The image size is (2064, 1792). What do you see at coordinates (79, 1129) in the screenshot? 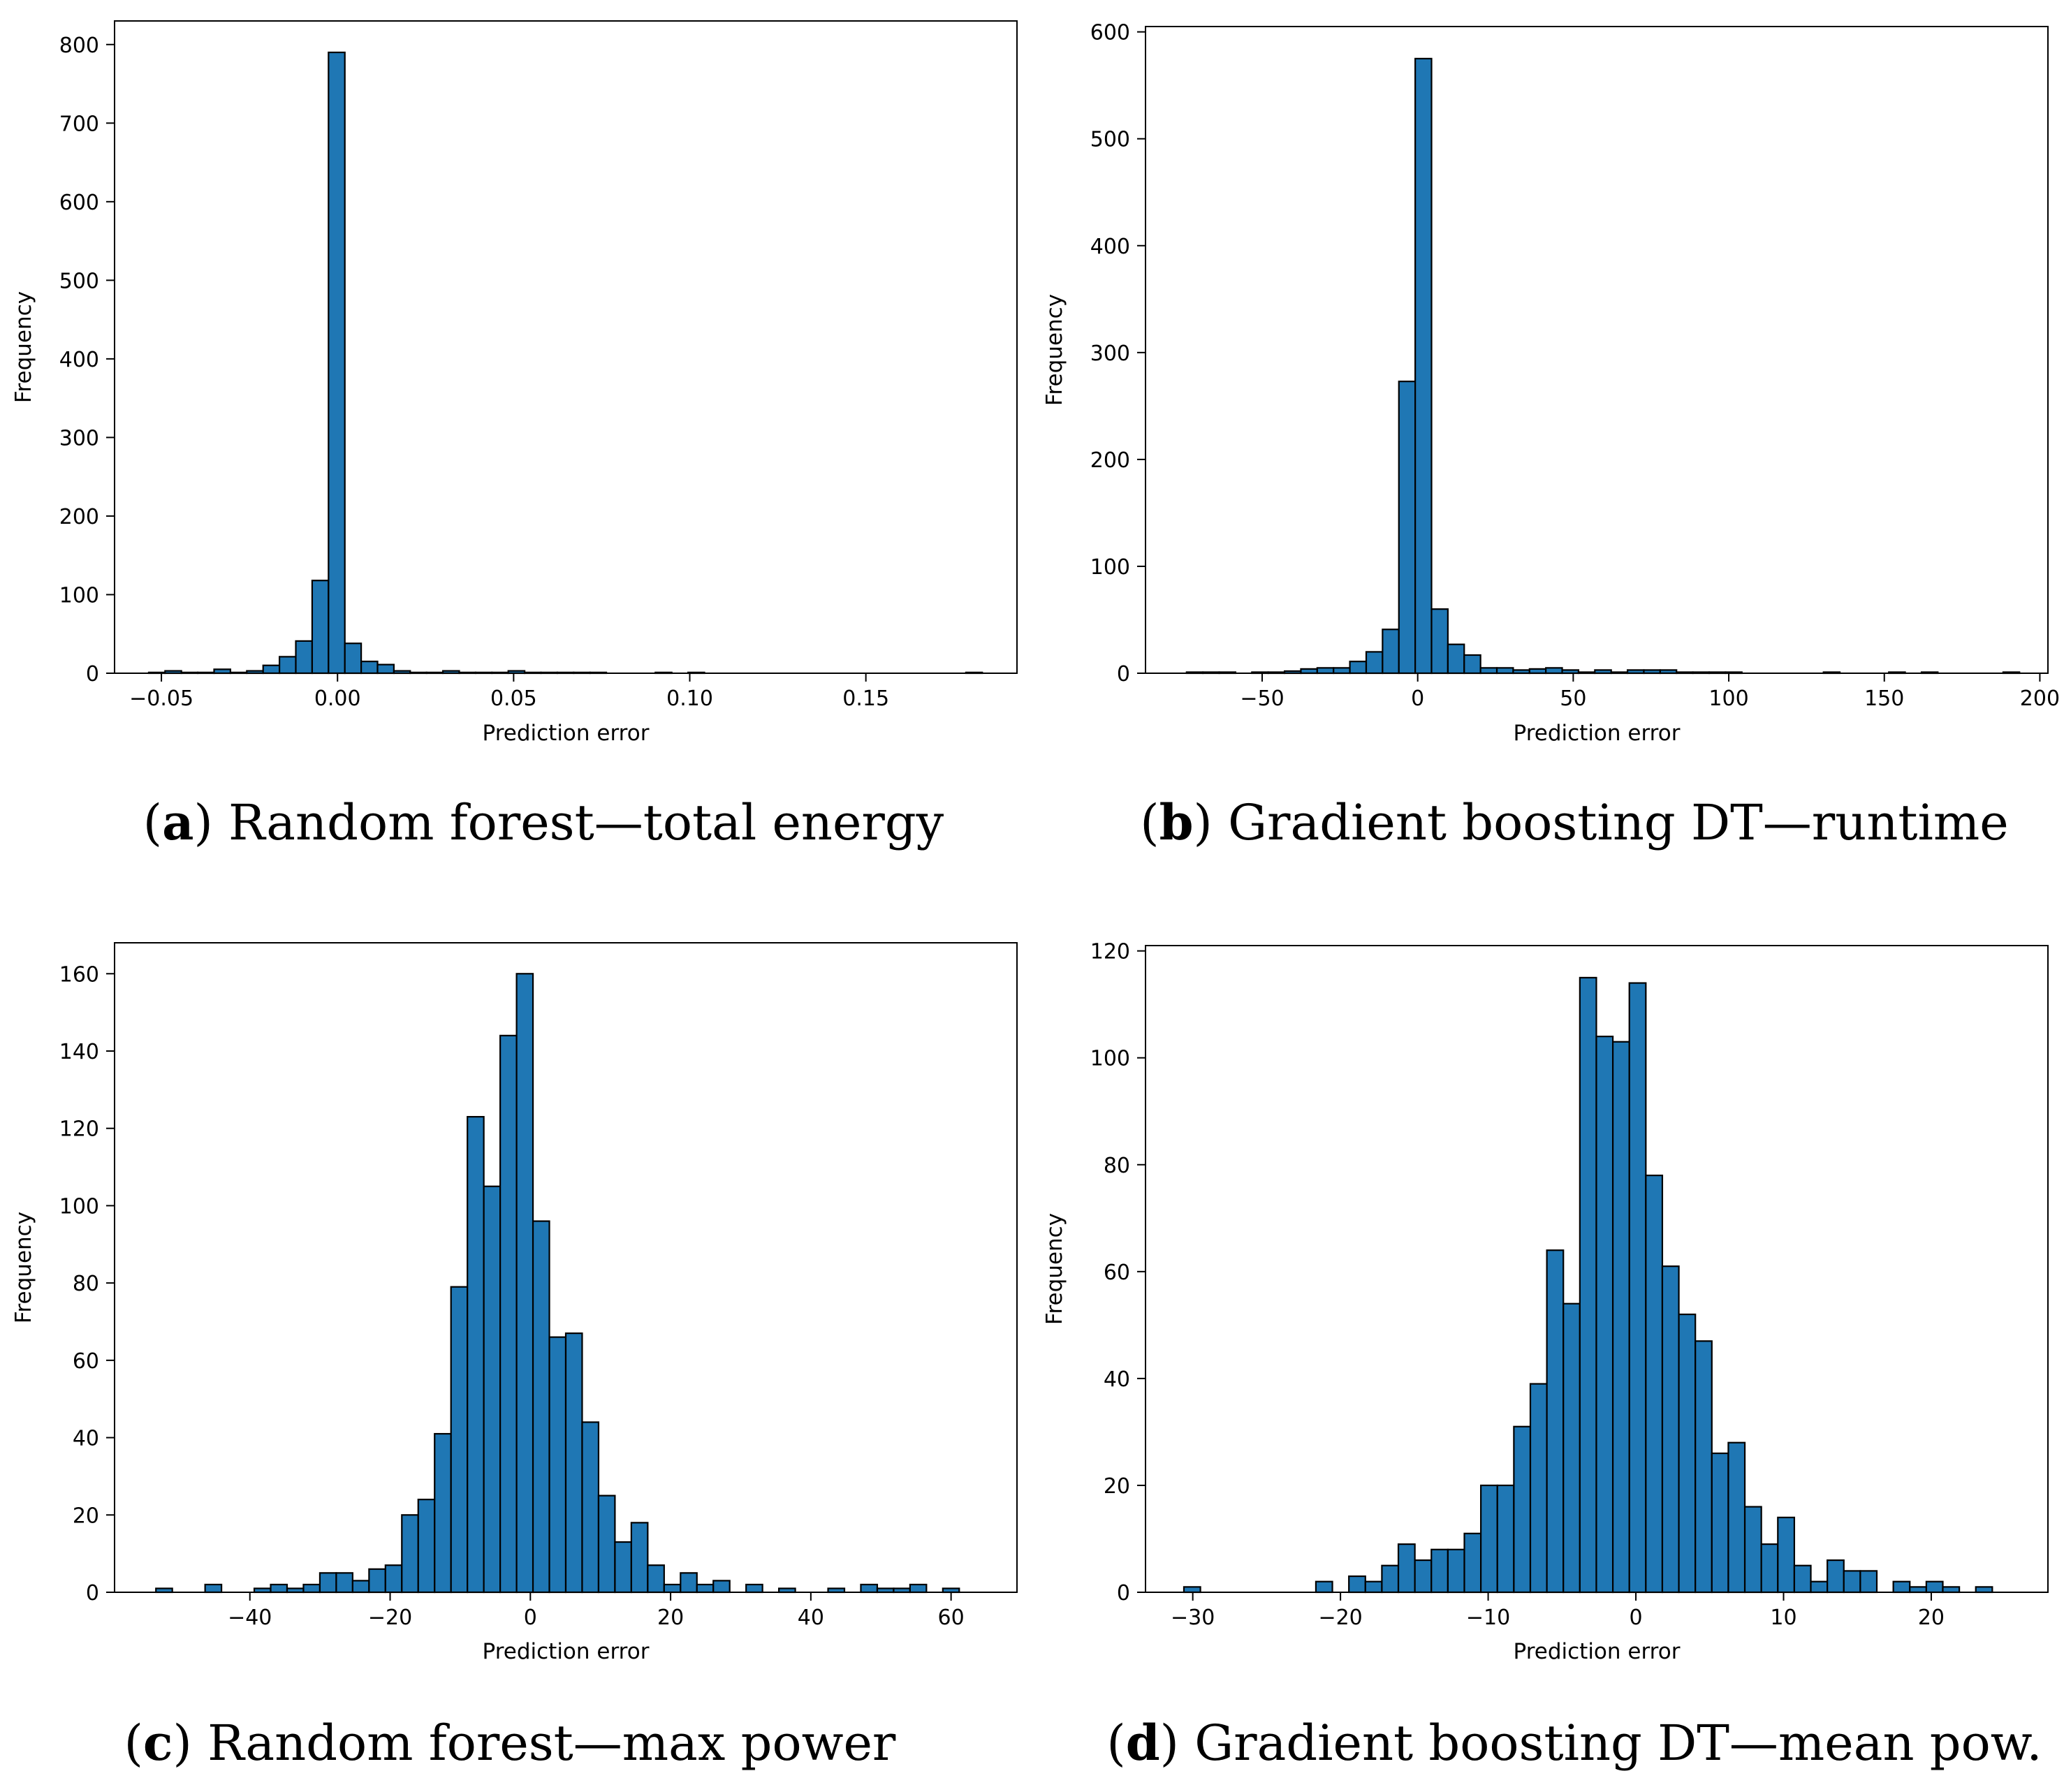
I see `y-tick-label: 120` at bounding box center [79, 1129].